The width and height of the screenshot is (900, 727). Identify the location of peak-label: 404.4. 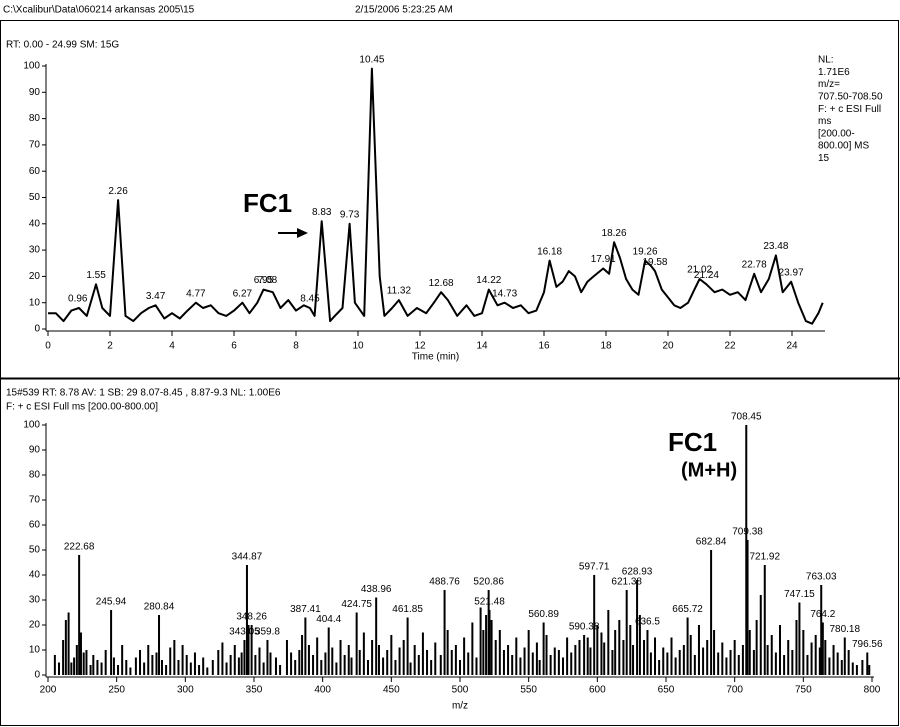
(328, 619).